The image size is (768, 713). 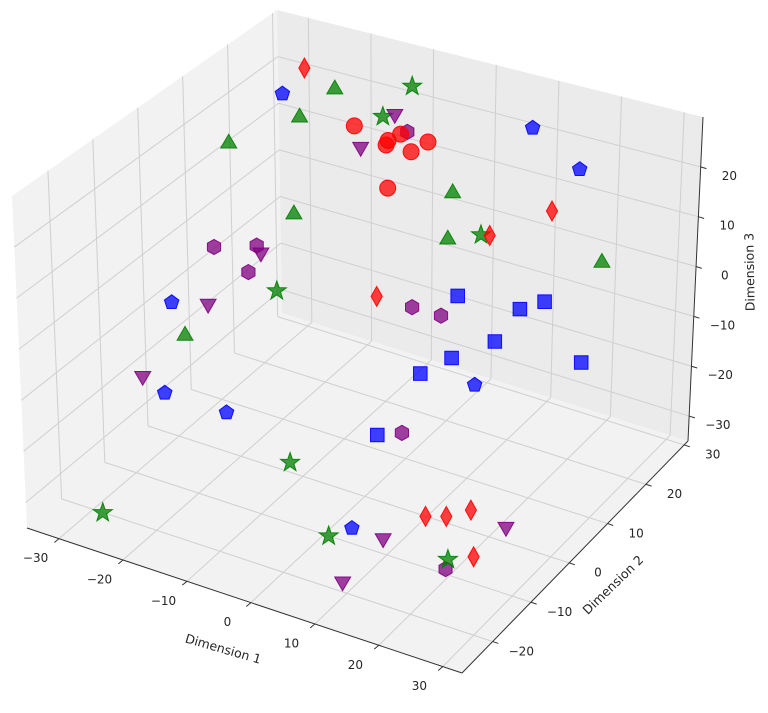 I want to click on z-tick-label: 10, so click(x=726, y=226).